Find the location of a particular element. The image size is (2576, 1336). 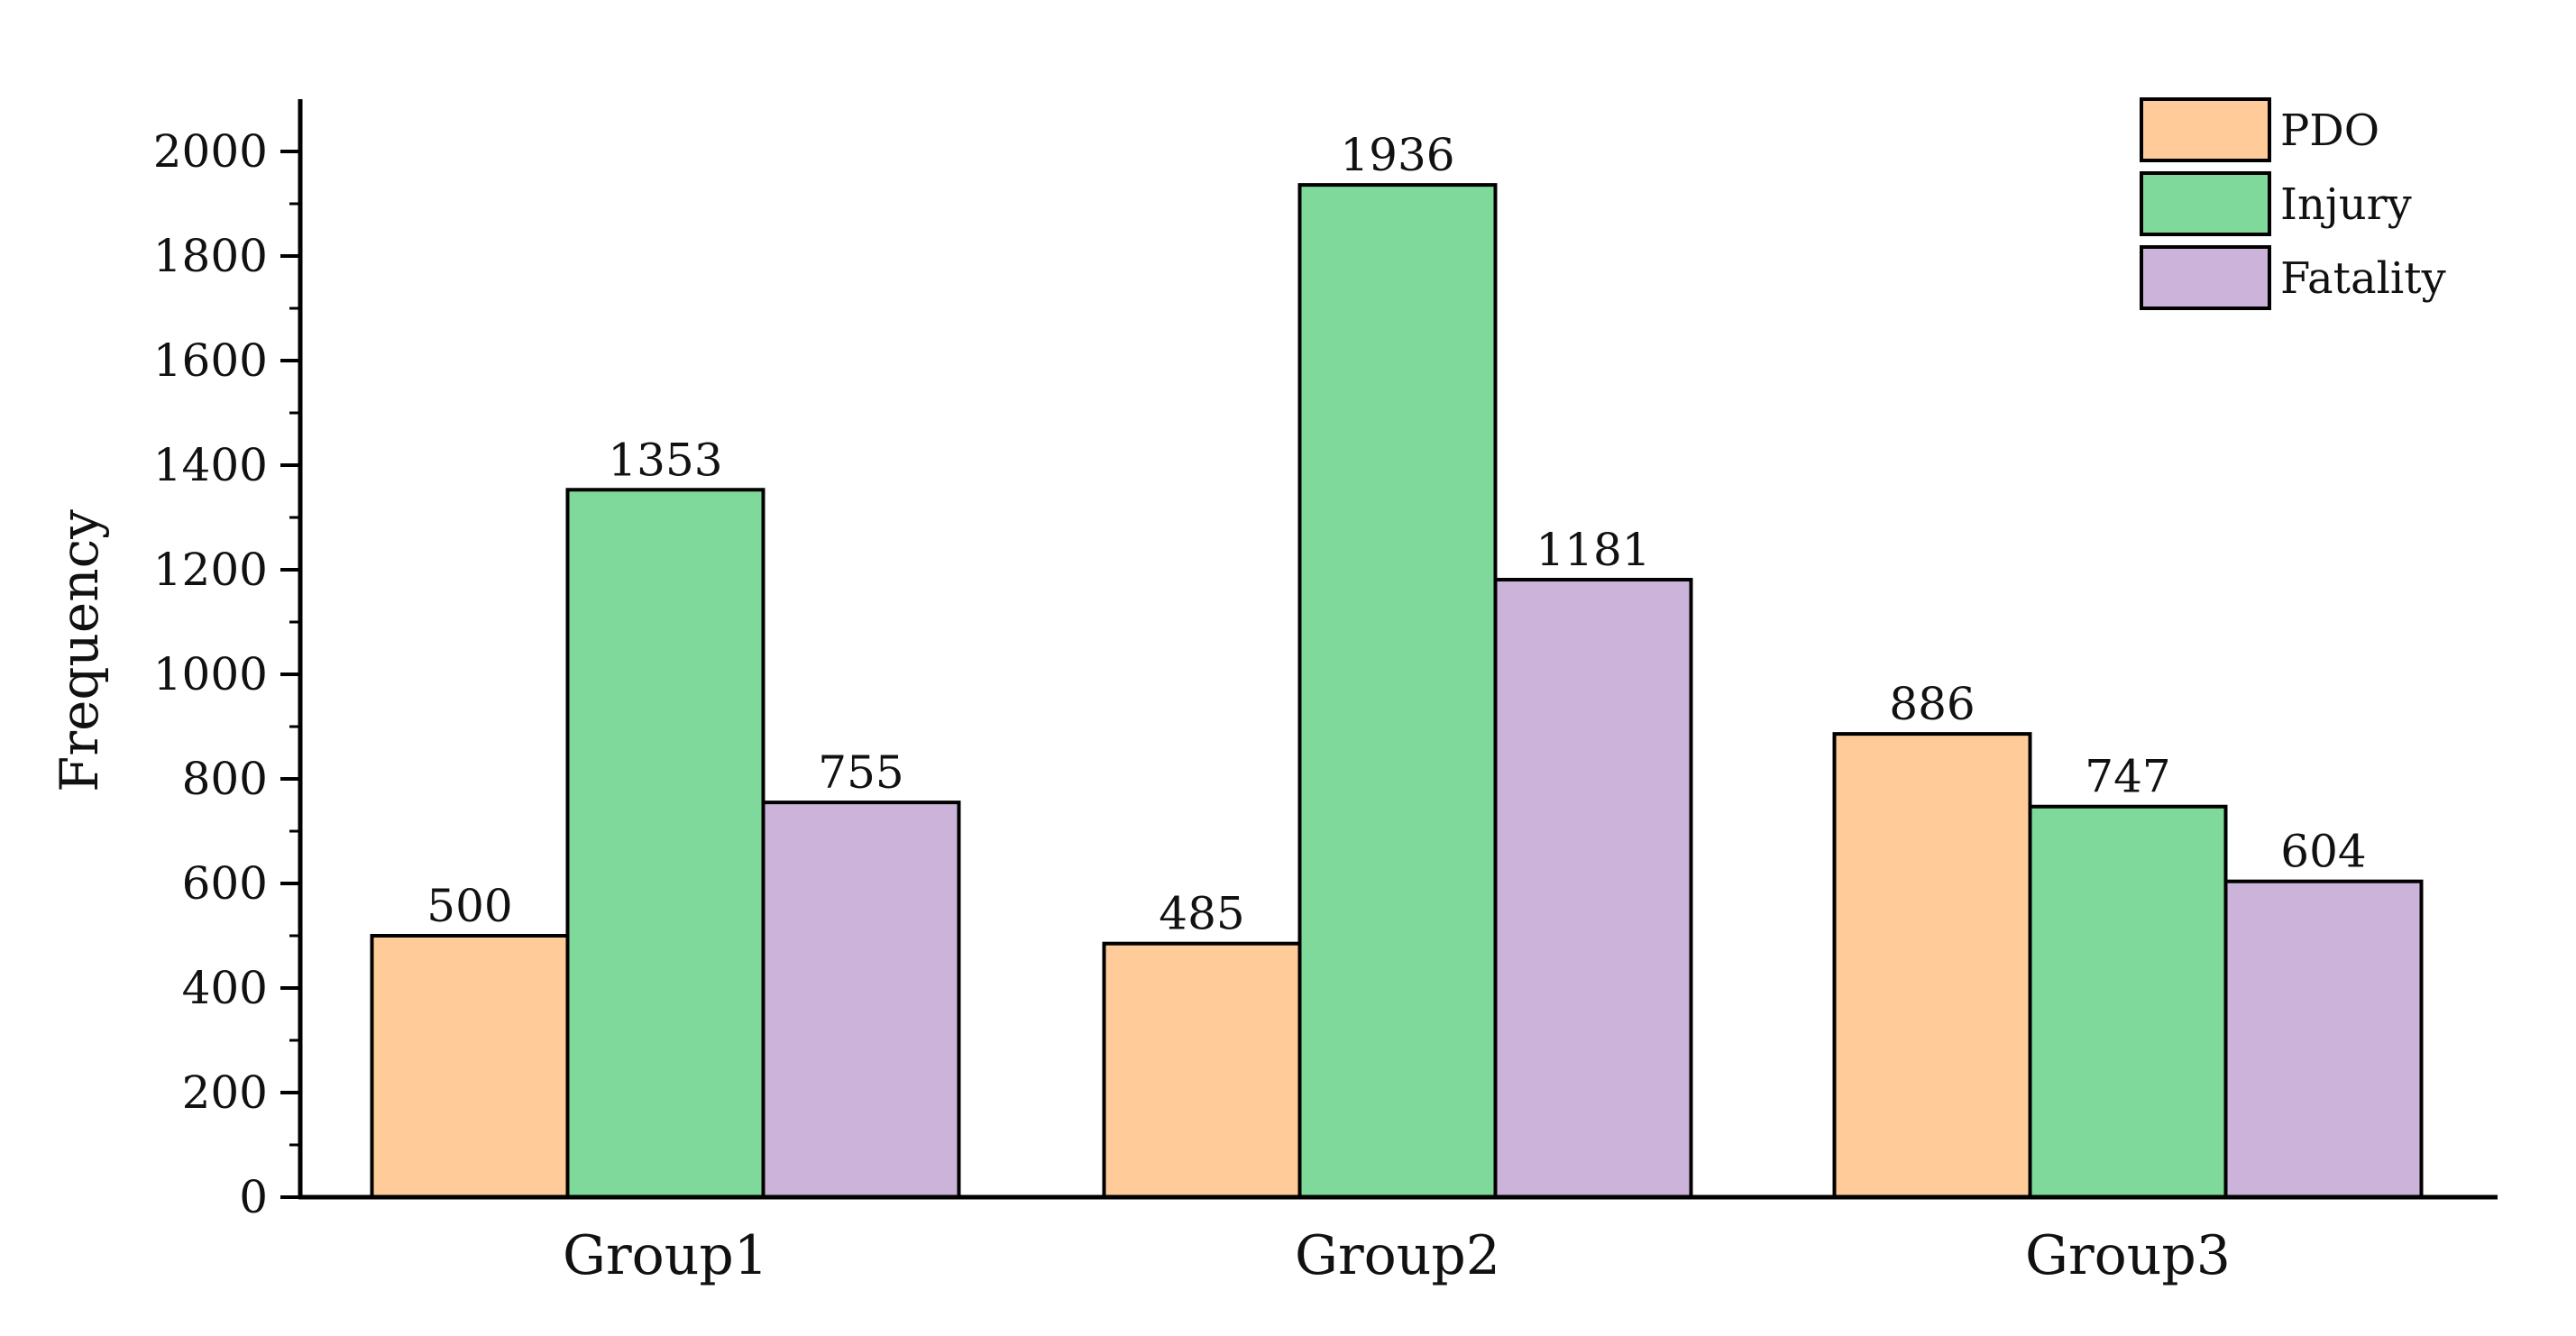

bar-injury-group1 is located at coordinates (665, 843).